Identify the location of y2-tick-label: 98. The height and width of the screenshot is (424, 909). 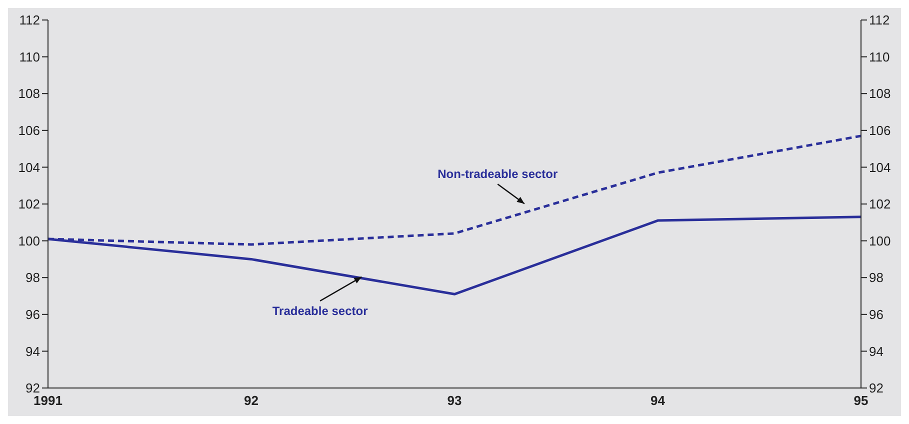
(876, 278).